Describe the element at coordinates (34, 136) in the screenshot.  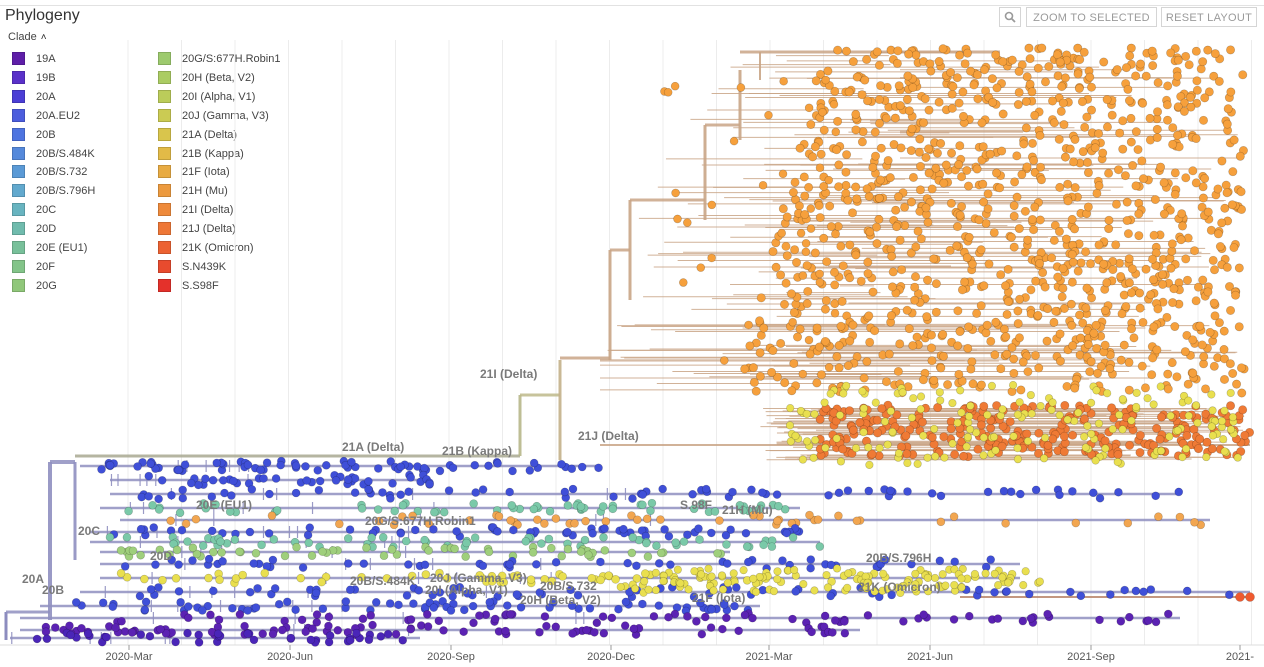
I see `legend-item: 20B` at that location.